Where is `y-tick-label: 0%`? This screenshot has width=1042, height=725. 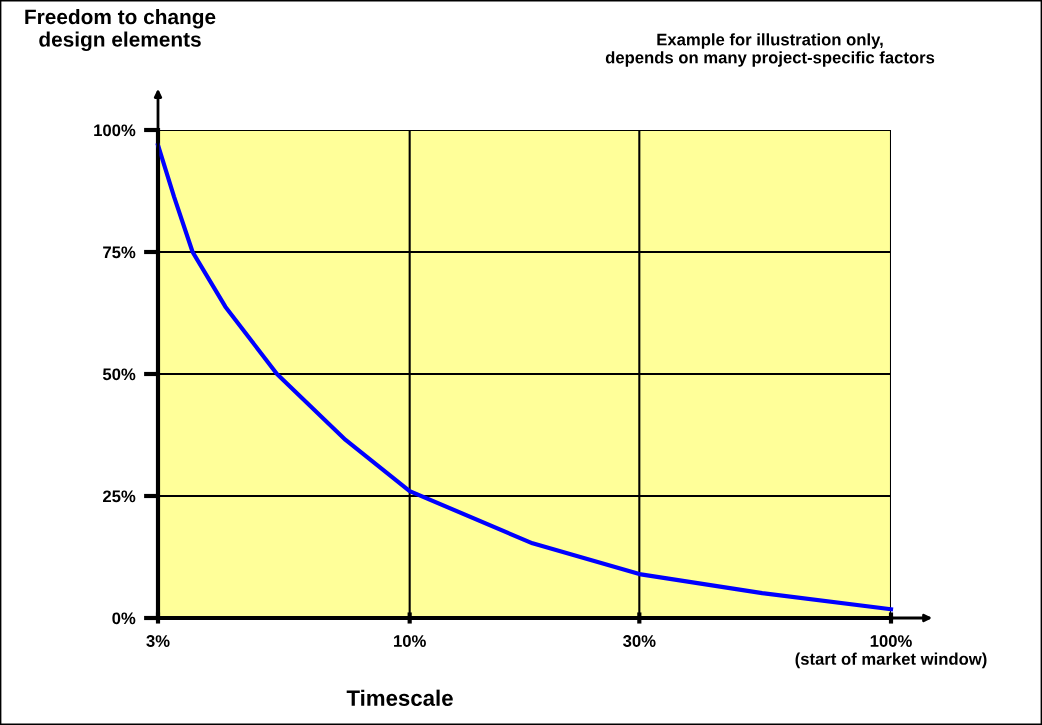
y-tick-label: 0% is located at coordinates (124, 618).